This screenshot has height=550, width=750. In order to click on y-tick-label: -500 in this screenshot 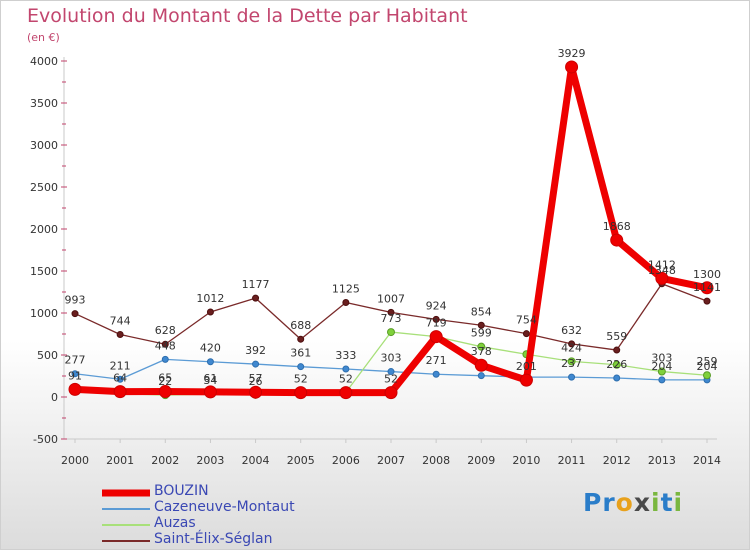, I will do `click(45, 439)`.